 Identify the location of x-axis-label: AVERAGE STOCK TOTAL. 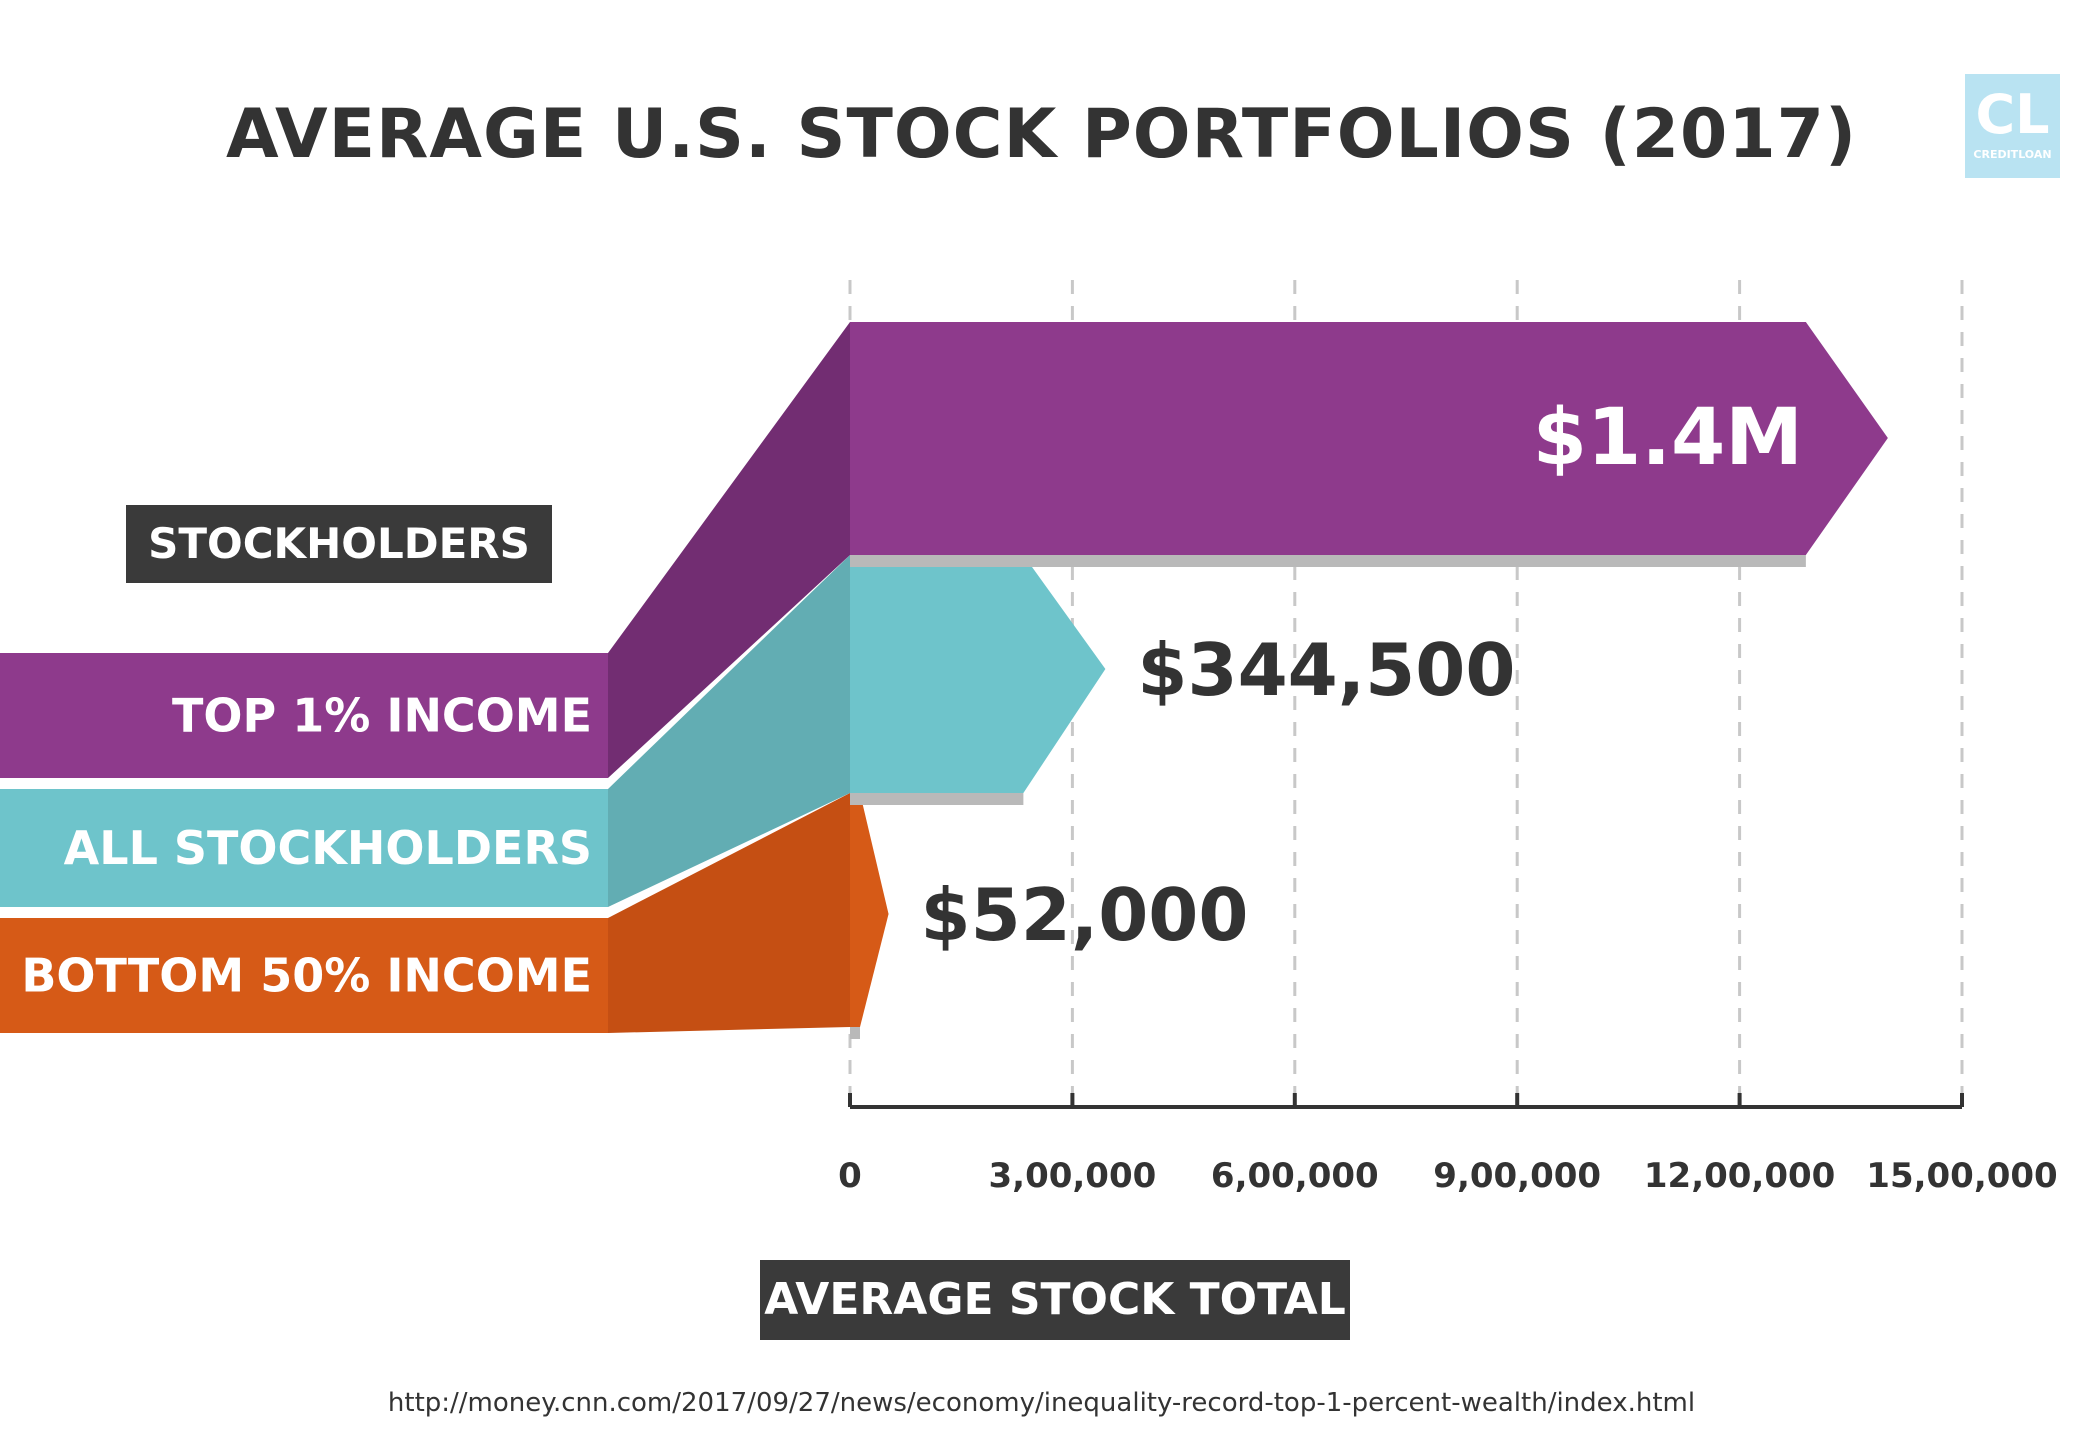
(1055, 1300).